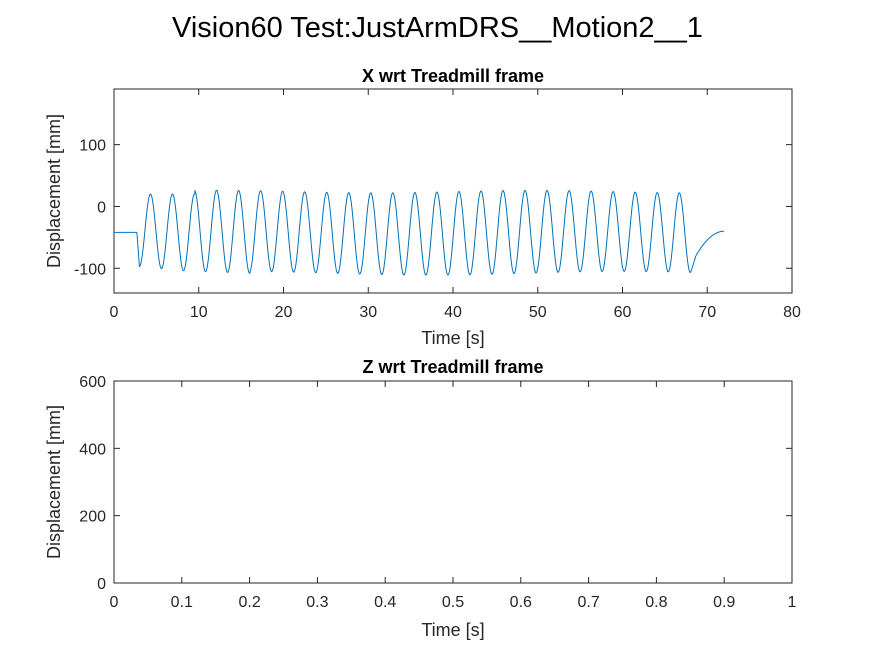  I want to click on z-plot-ytick-label: 600, so click(92, 382).